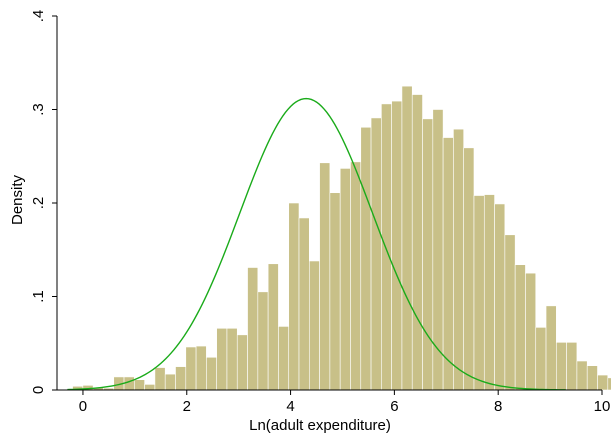 This screenshot has width=611, height=439. Describe the element at coordinates (320, 425) in the screenshot. I see `x-axis-title: Ln(adult expenditure)` at that location.